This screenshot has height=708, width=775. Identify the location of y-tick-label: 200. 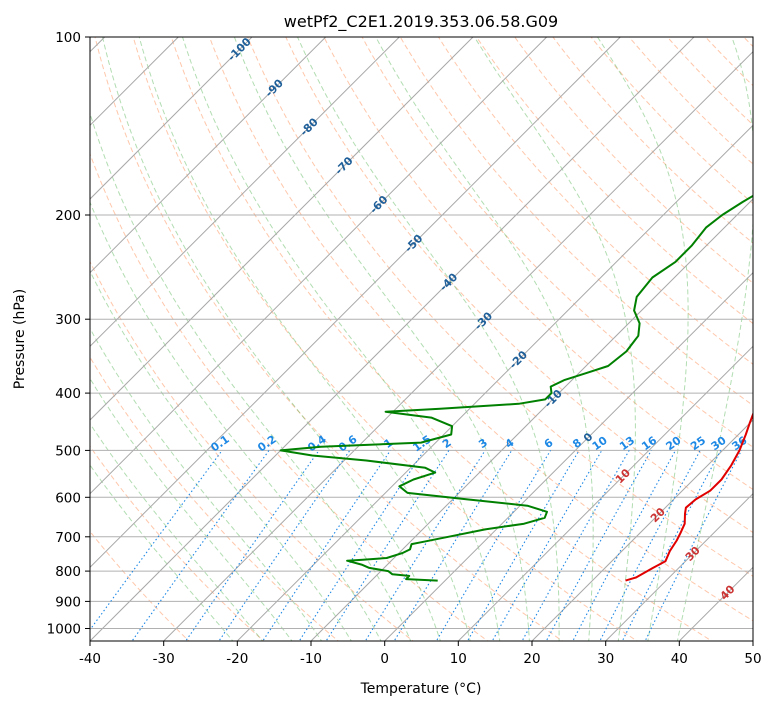
(68, 216).